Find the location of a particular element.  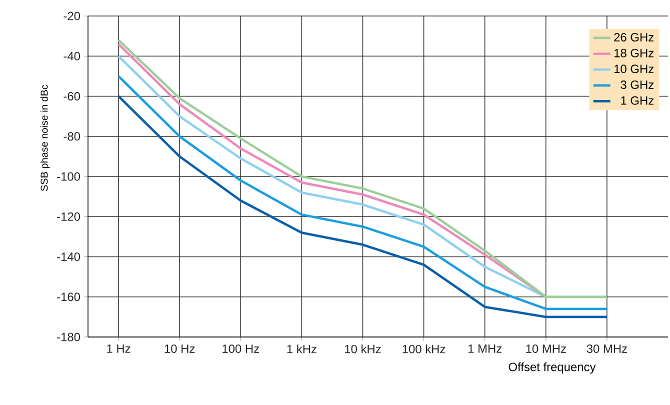

legend-label: 26 GHz is located at coordinates (634, 37).